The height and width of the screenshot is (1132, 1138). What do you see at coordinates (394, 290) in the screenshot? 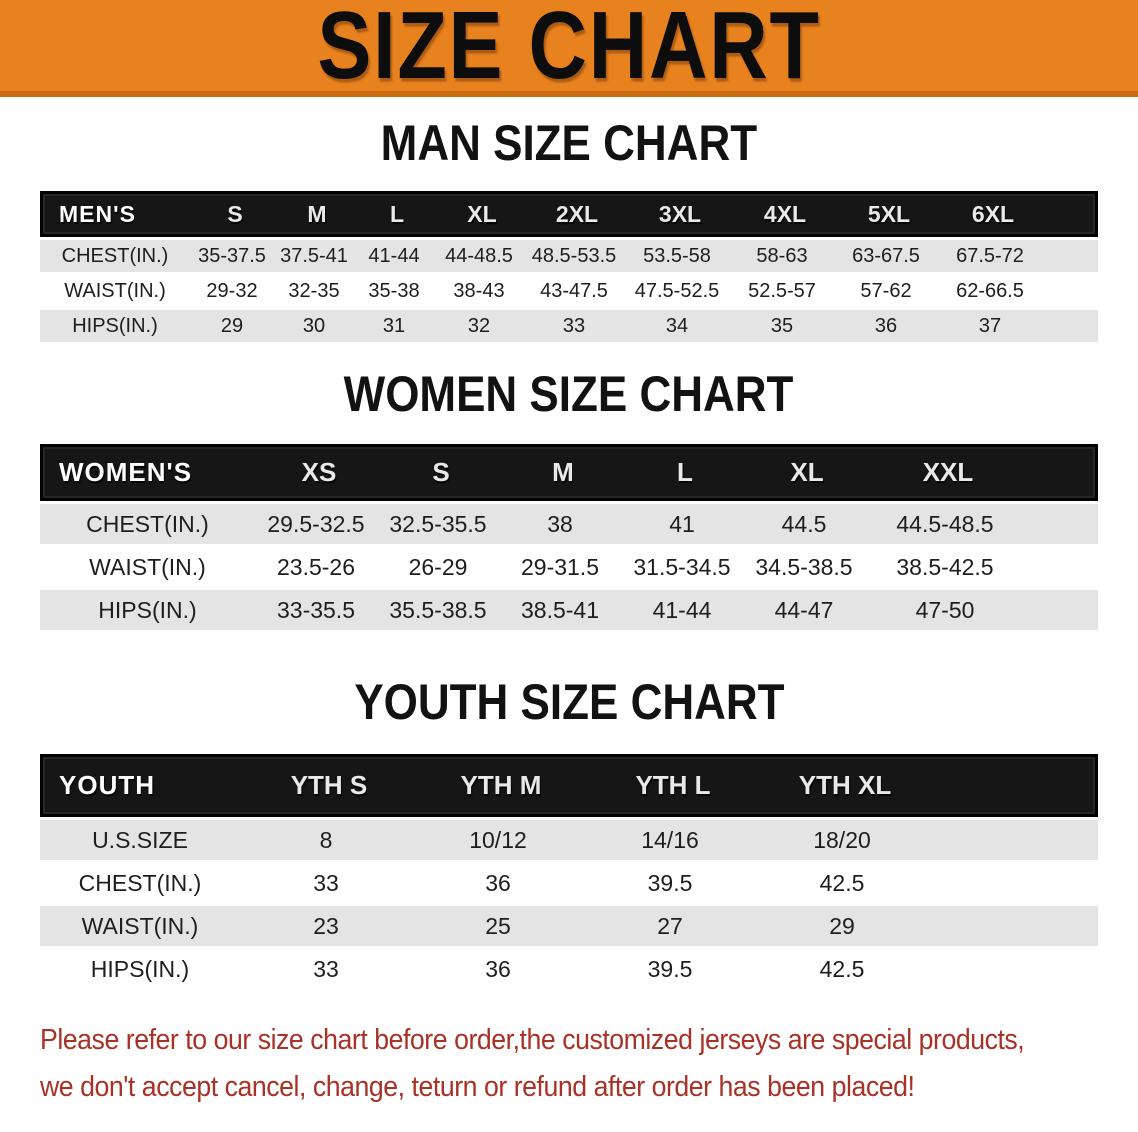
I see `table-cell: 35-38` at bounding box center [394, 290].